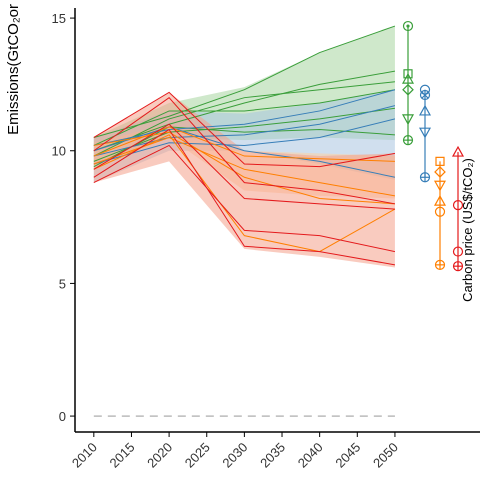 Image resolution: width=480 pixels, height=486 pixels. What do you see at coordinates (234, 455) in the screenshot?
I see `x-tick-label: 2030` at bounding box center [234, 455].